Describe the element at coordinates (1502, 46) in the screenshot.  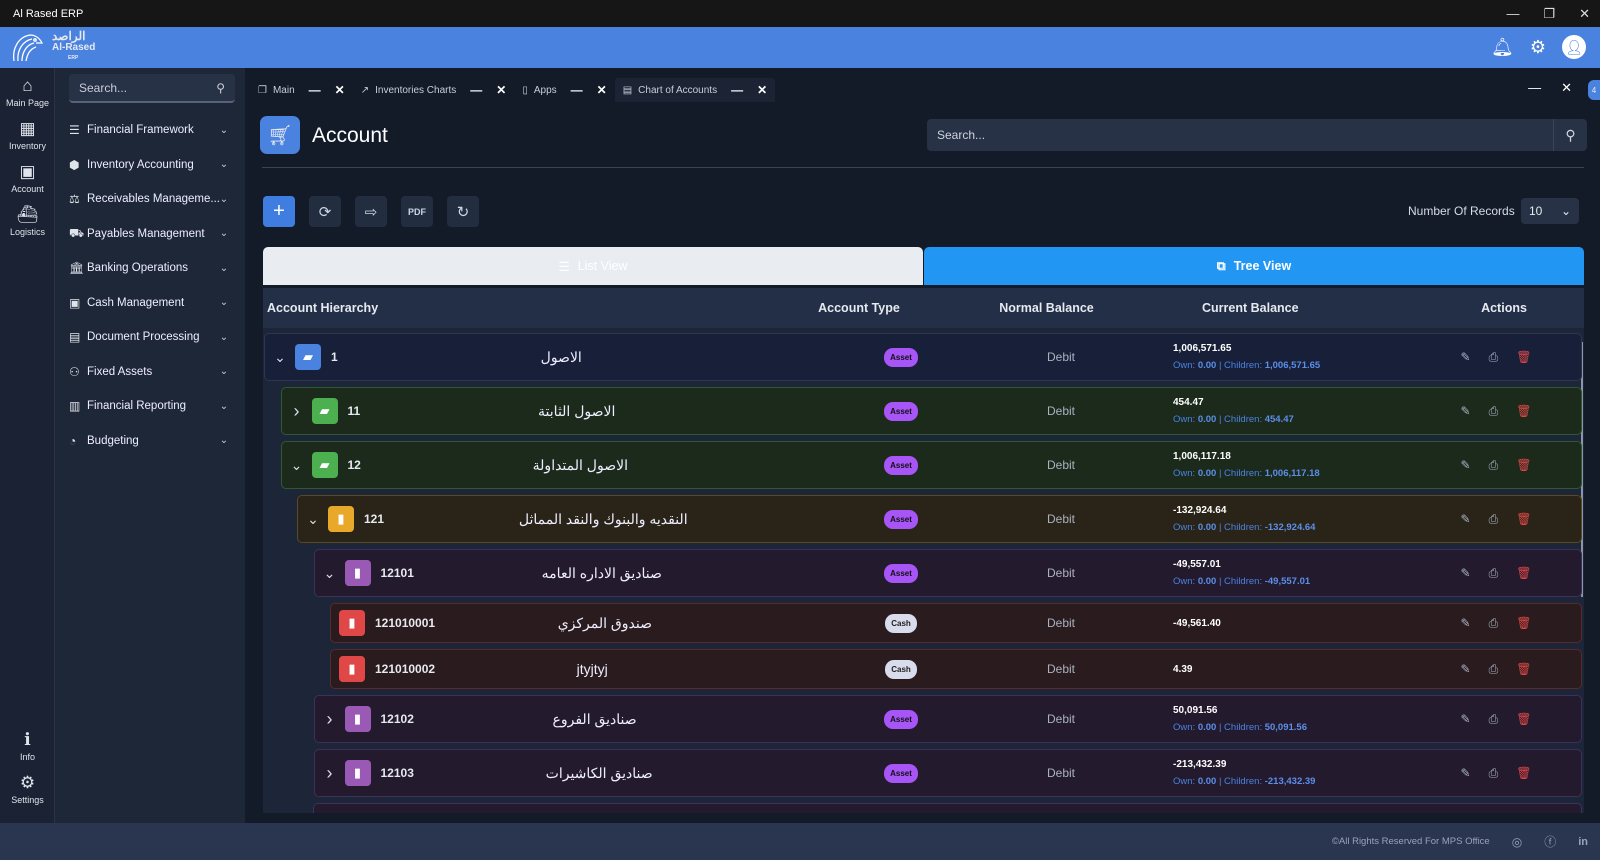
I see `bell-icon: 🔔︎` at that location.